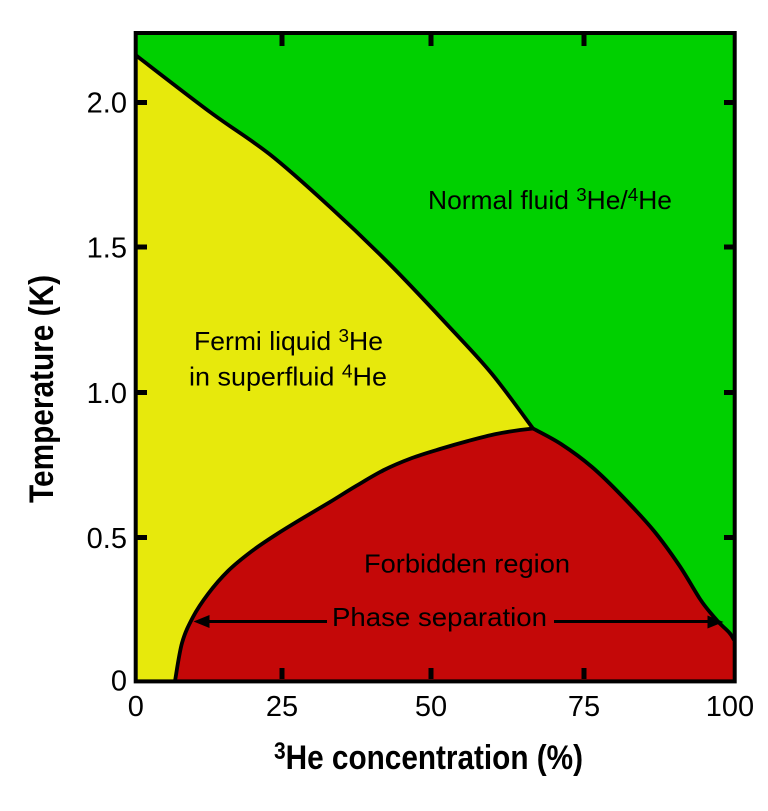 Image resolution: width=768 pixels, height=811 pixels. I want to click on svg-text: 100, so click(730, 707).